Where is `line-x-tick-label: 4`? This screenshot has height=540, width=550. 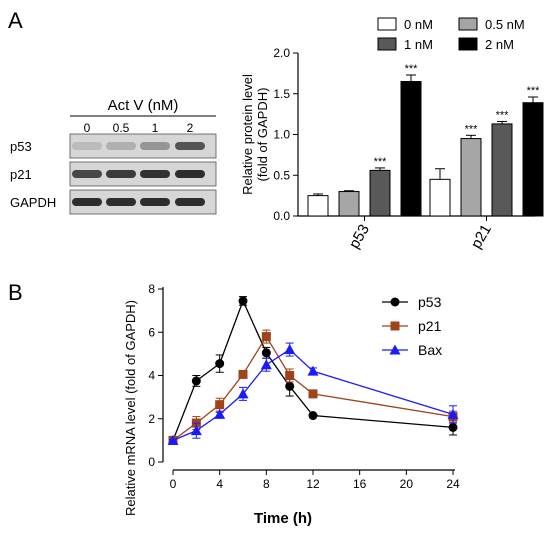
line-x-tick-label: 4 is located at coordinates (219, 484).